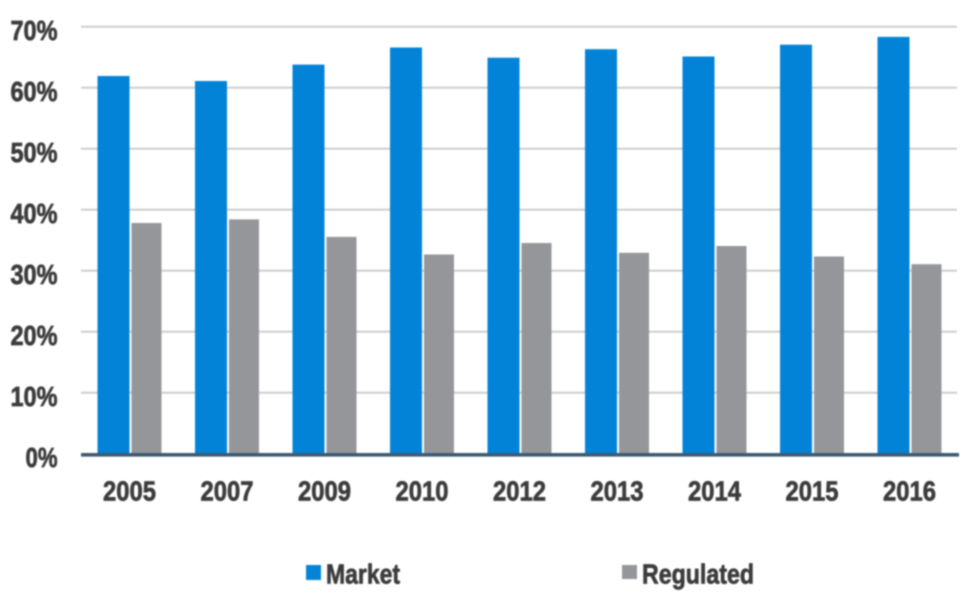 This screenshot has width=975, height=601. What do you see at coordinates (698, 574) in the screenshot?
I see `svg-text: Regulated` at bounding box center [698, 574].